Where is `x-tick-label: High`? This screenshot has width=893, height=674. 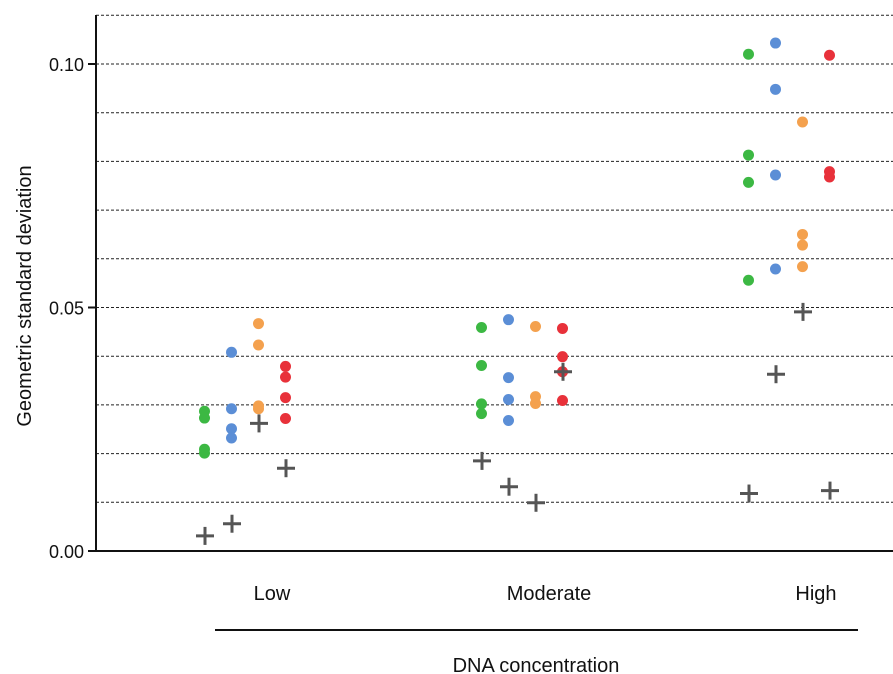
x-tick-label: High is located at coordinates (815, 594).